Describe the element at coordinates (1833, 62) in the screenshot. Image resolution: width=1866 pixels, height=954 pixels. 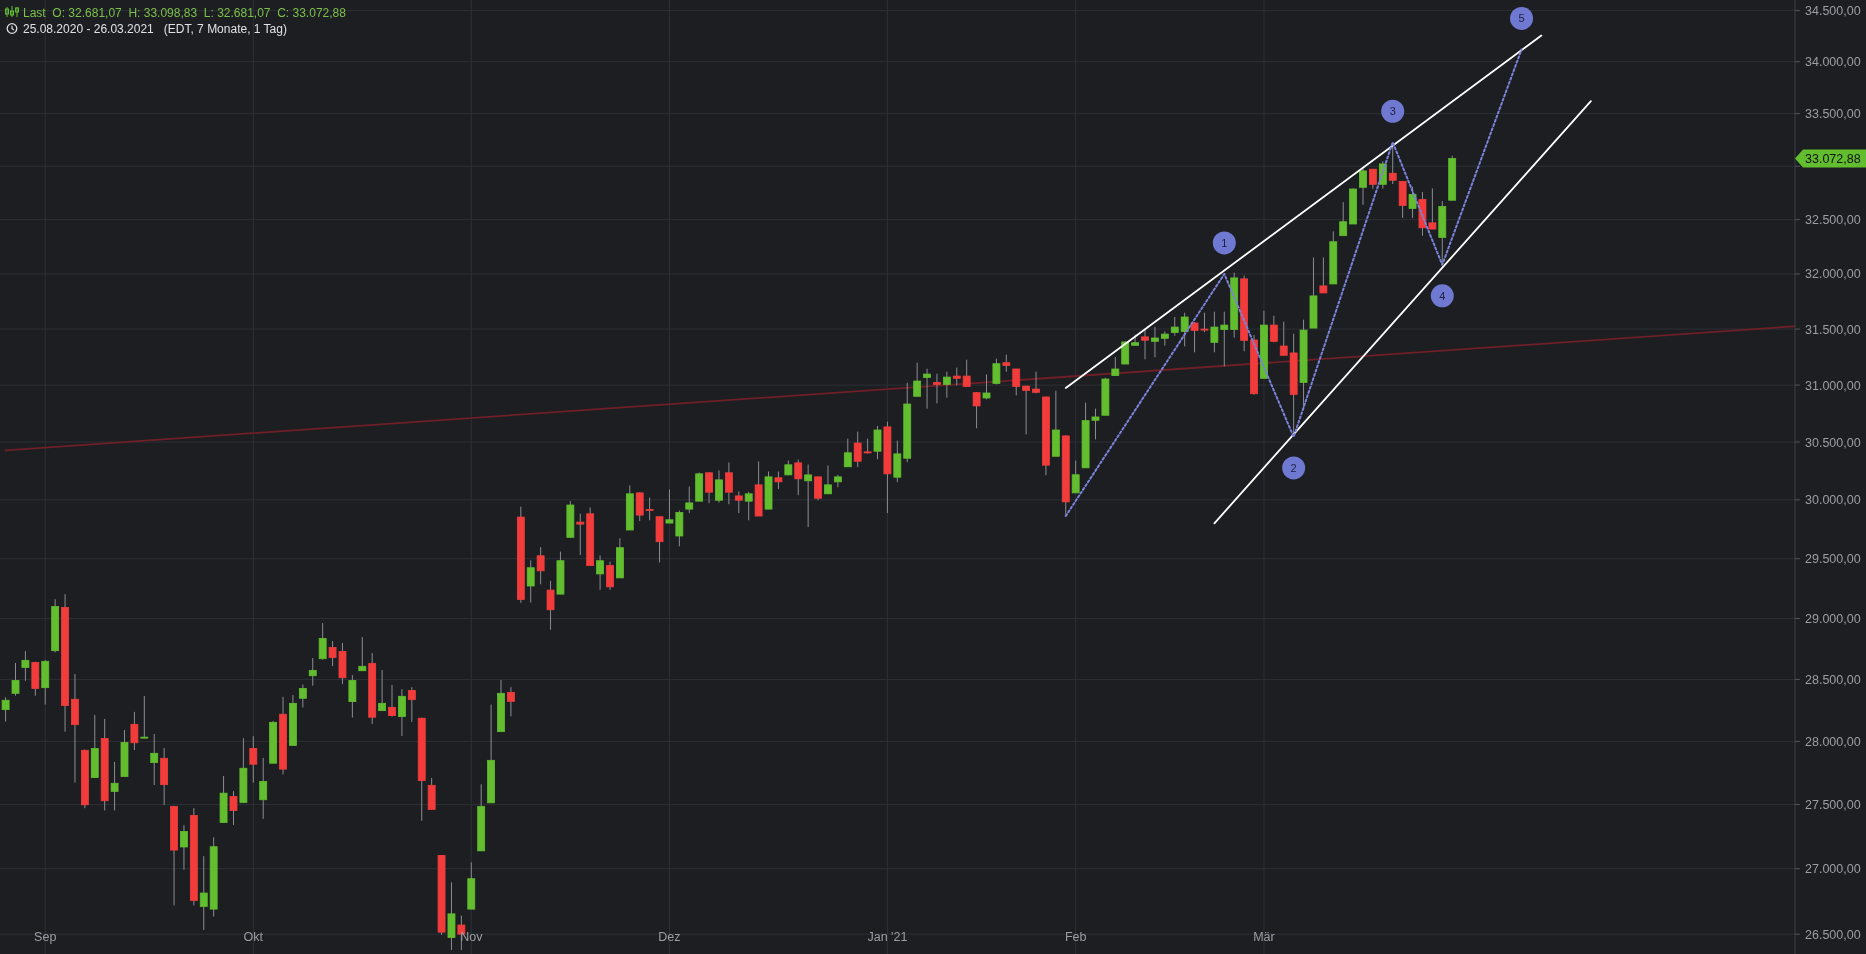
I see `y-tick-label: 34.000,00` at that location.